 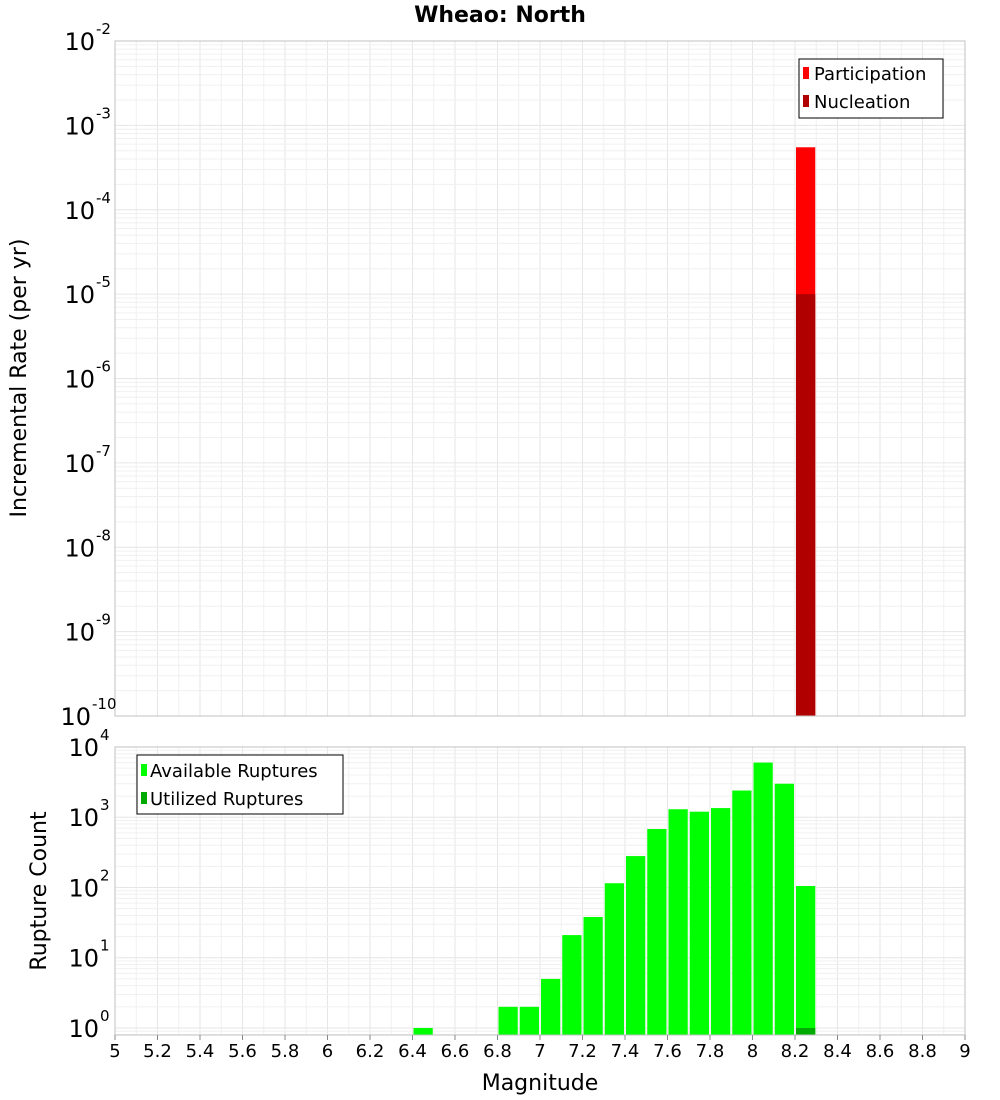 I want to click on y-tick-label: 10 -6, so click(x=87, y=376).